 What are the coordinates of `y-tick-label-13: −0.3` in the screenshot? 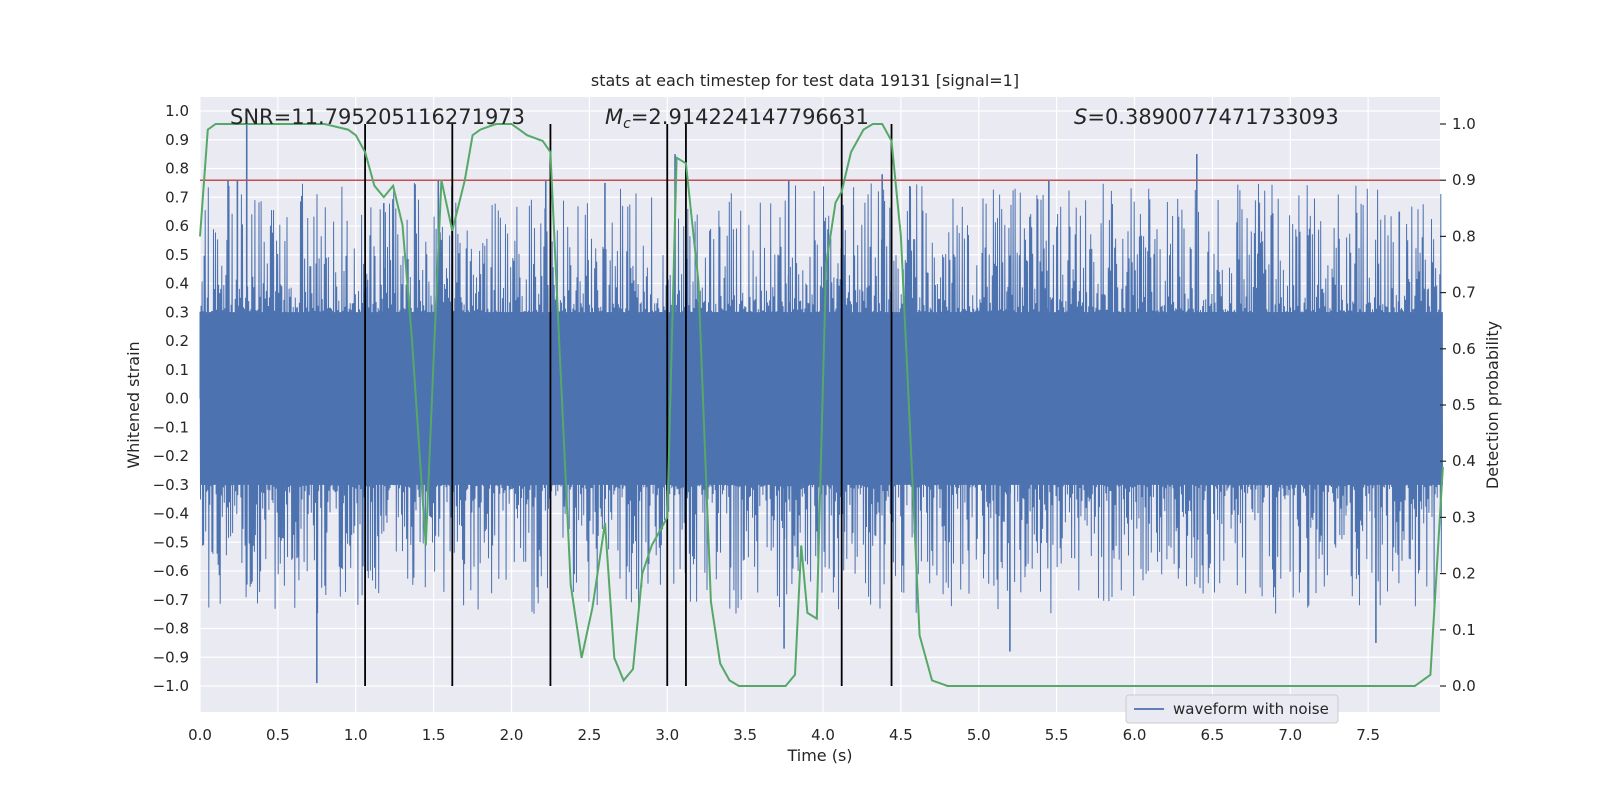 It's located at (171, 485).